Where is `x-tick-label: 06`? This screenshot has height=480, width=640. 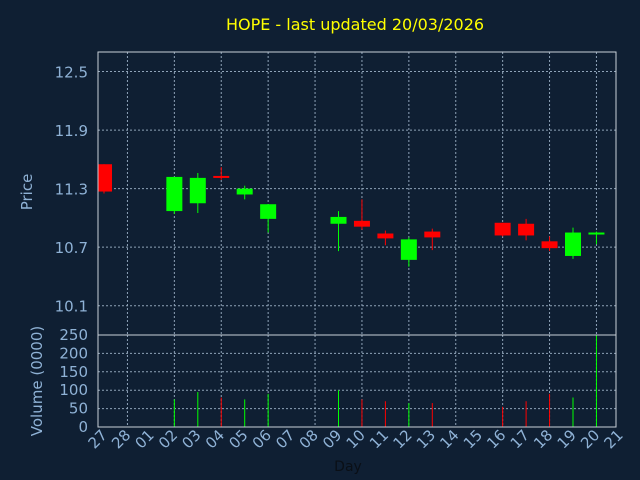
x-tick-label: 06 is located at coordinates (262, 439).